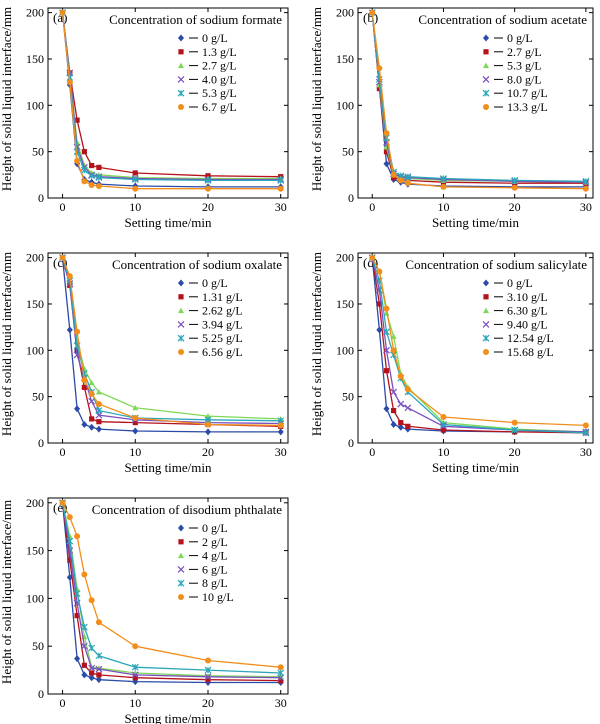 The height and width of the screenshot is (724, 600). Describe the element at coordinates (215, 542) in the screenshot. I see `legend-label: 2 g/L` at that location.